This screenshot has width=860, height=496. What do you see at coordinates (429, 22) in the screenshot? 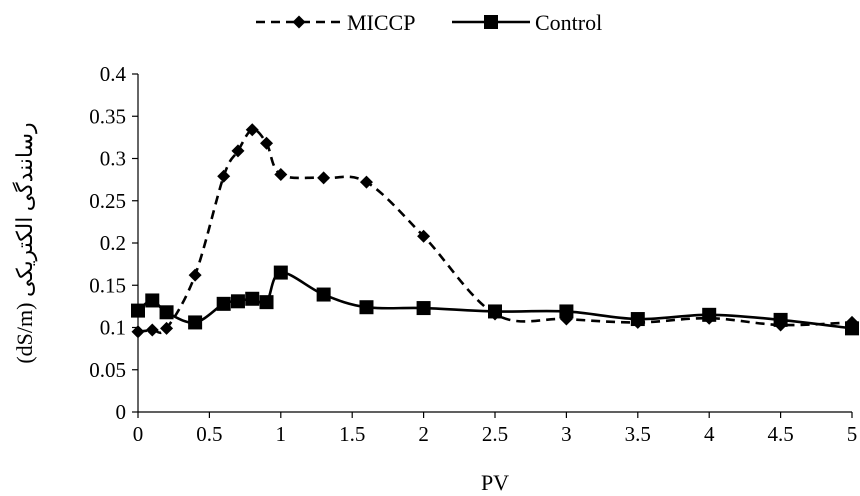
I see `legend: MICCP Control` at bounding box center [429, 22].